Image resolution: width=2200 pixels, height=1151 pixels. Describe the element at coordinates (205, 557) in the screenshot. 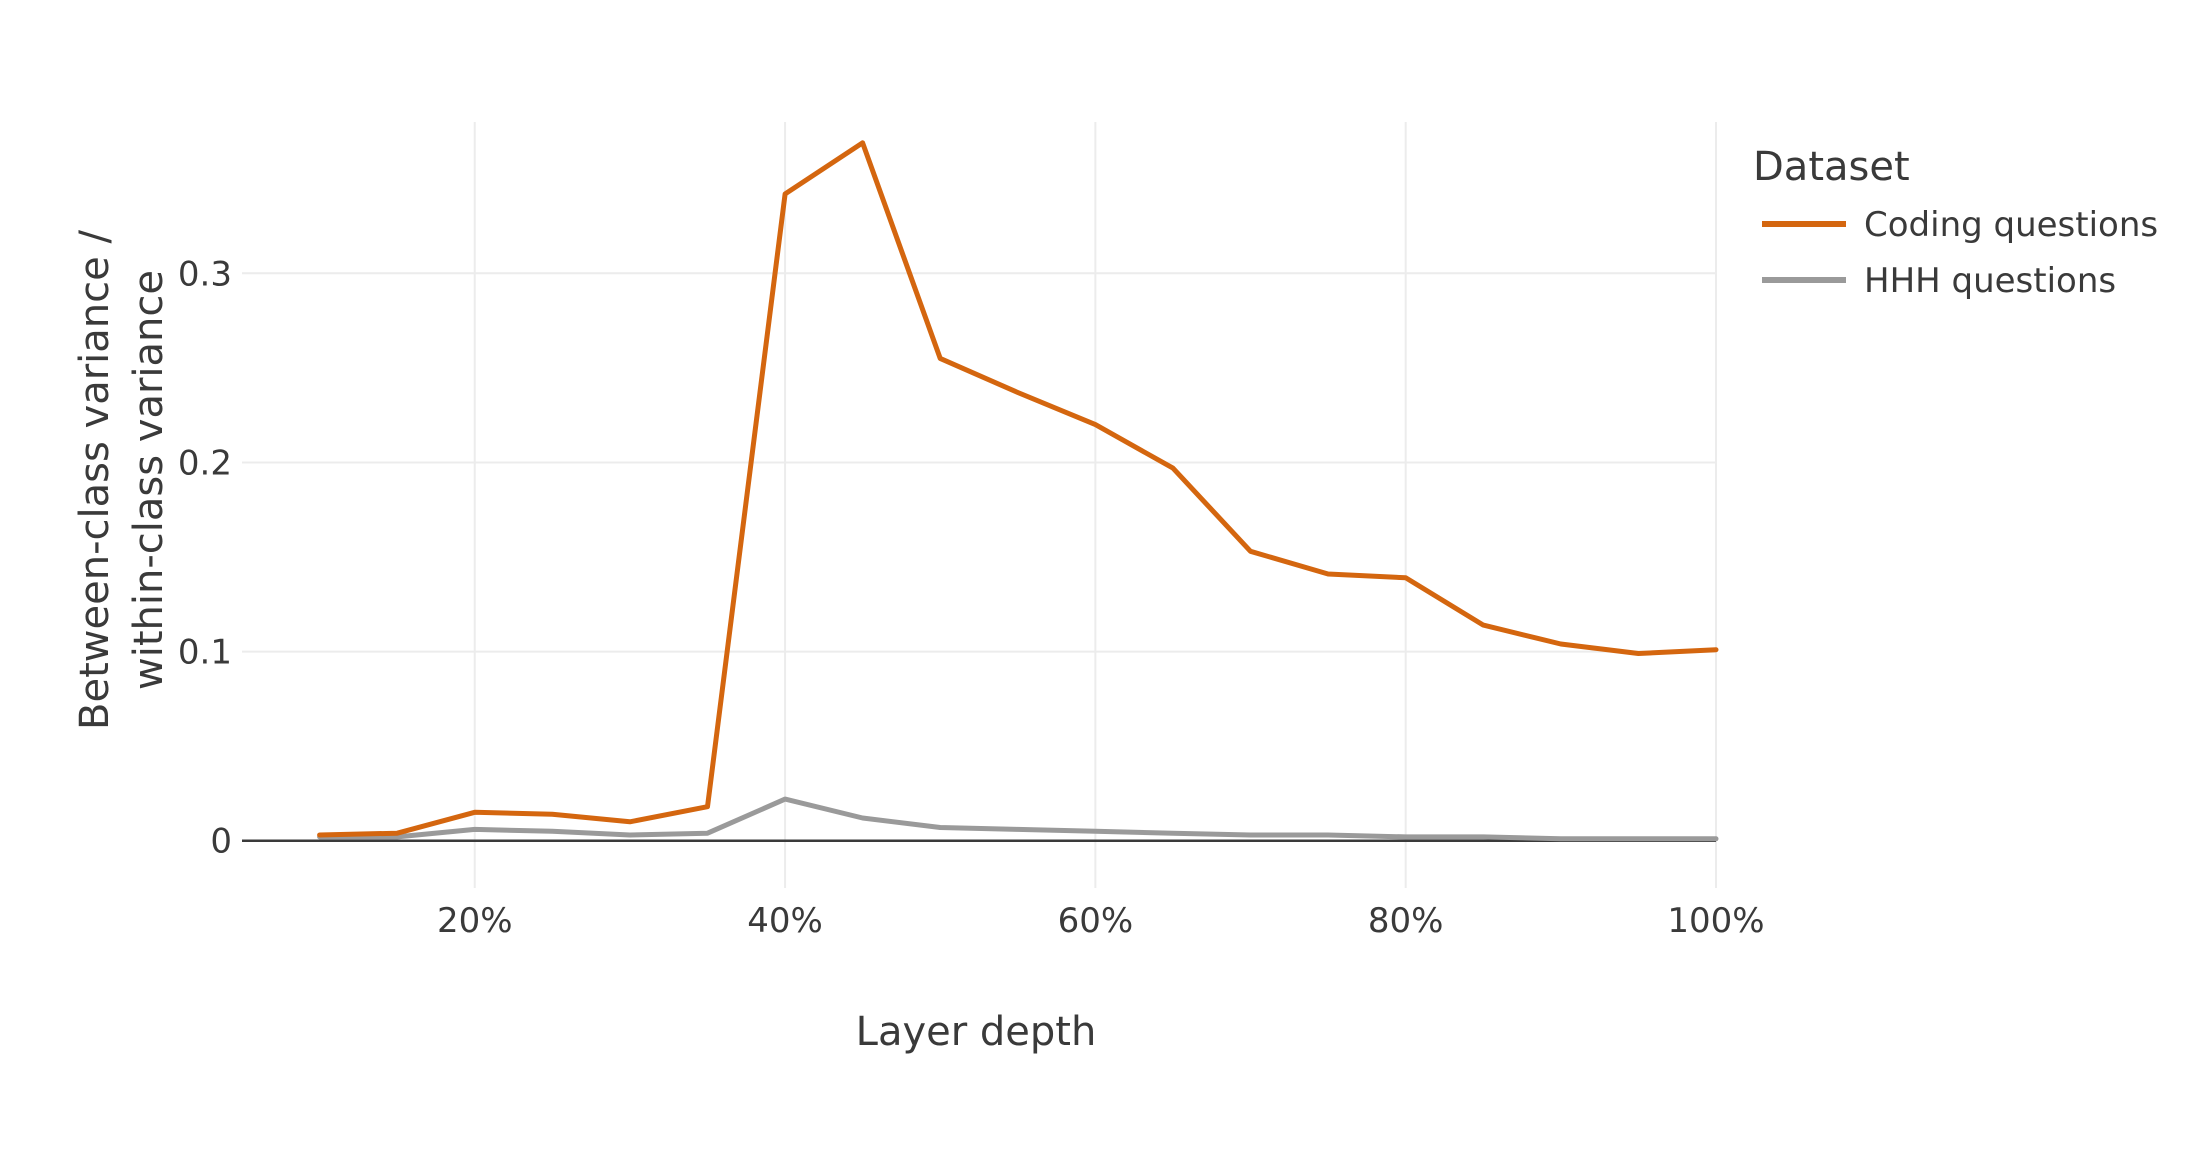

I see `y-axis: 0 0.1 0.2 0.3` at that location.